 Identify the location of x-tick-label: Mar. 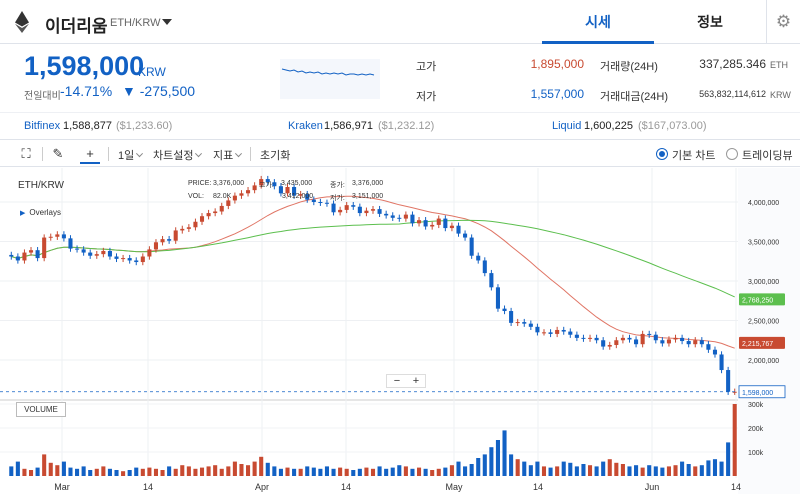
(62, 487).